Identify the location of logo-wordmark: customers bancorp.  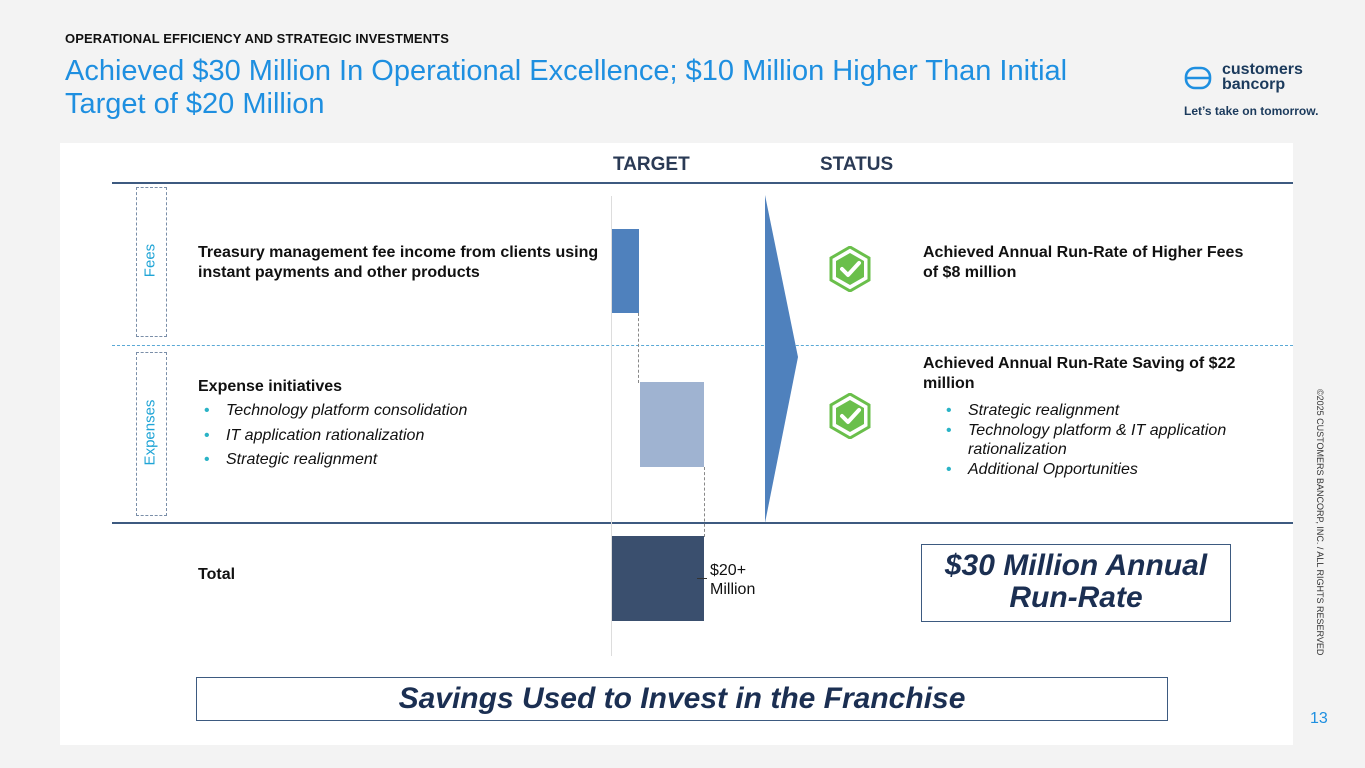
(1262, 77).